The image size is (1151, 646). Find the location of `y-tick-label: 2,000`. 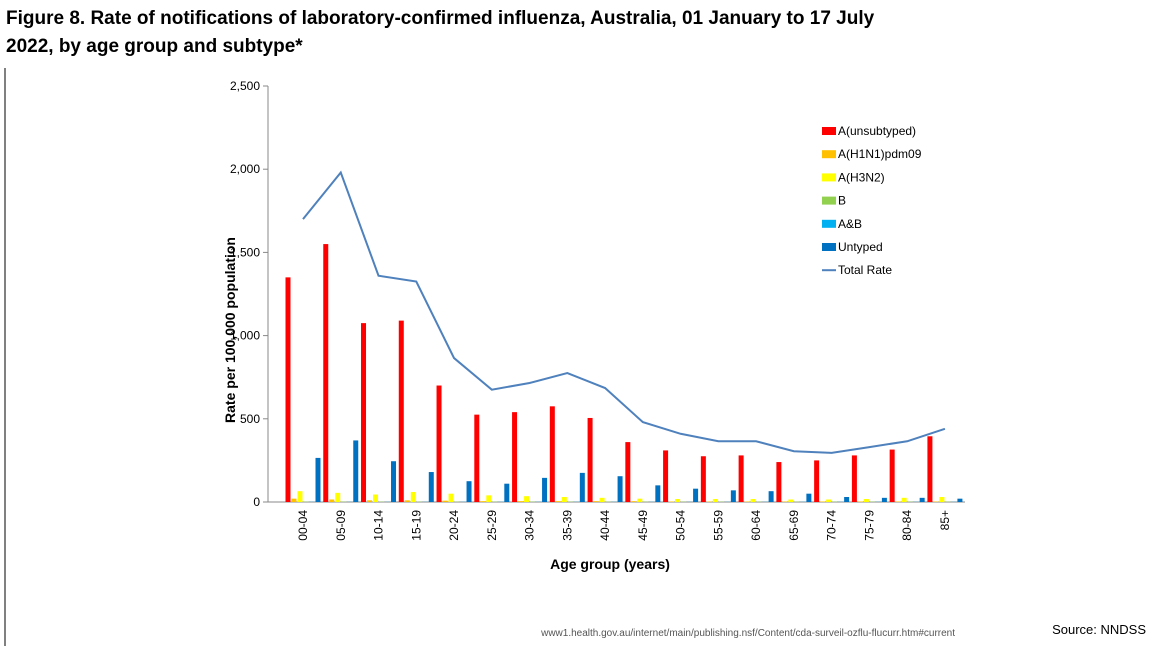

y-tick-label: 2,000 is located at coordinates (245, 169).